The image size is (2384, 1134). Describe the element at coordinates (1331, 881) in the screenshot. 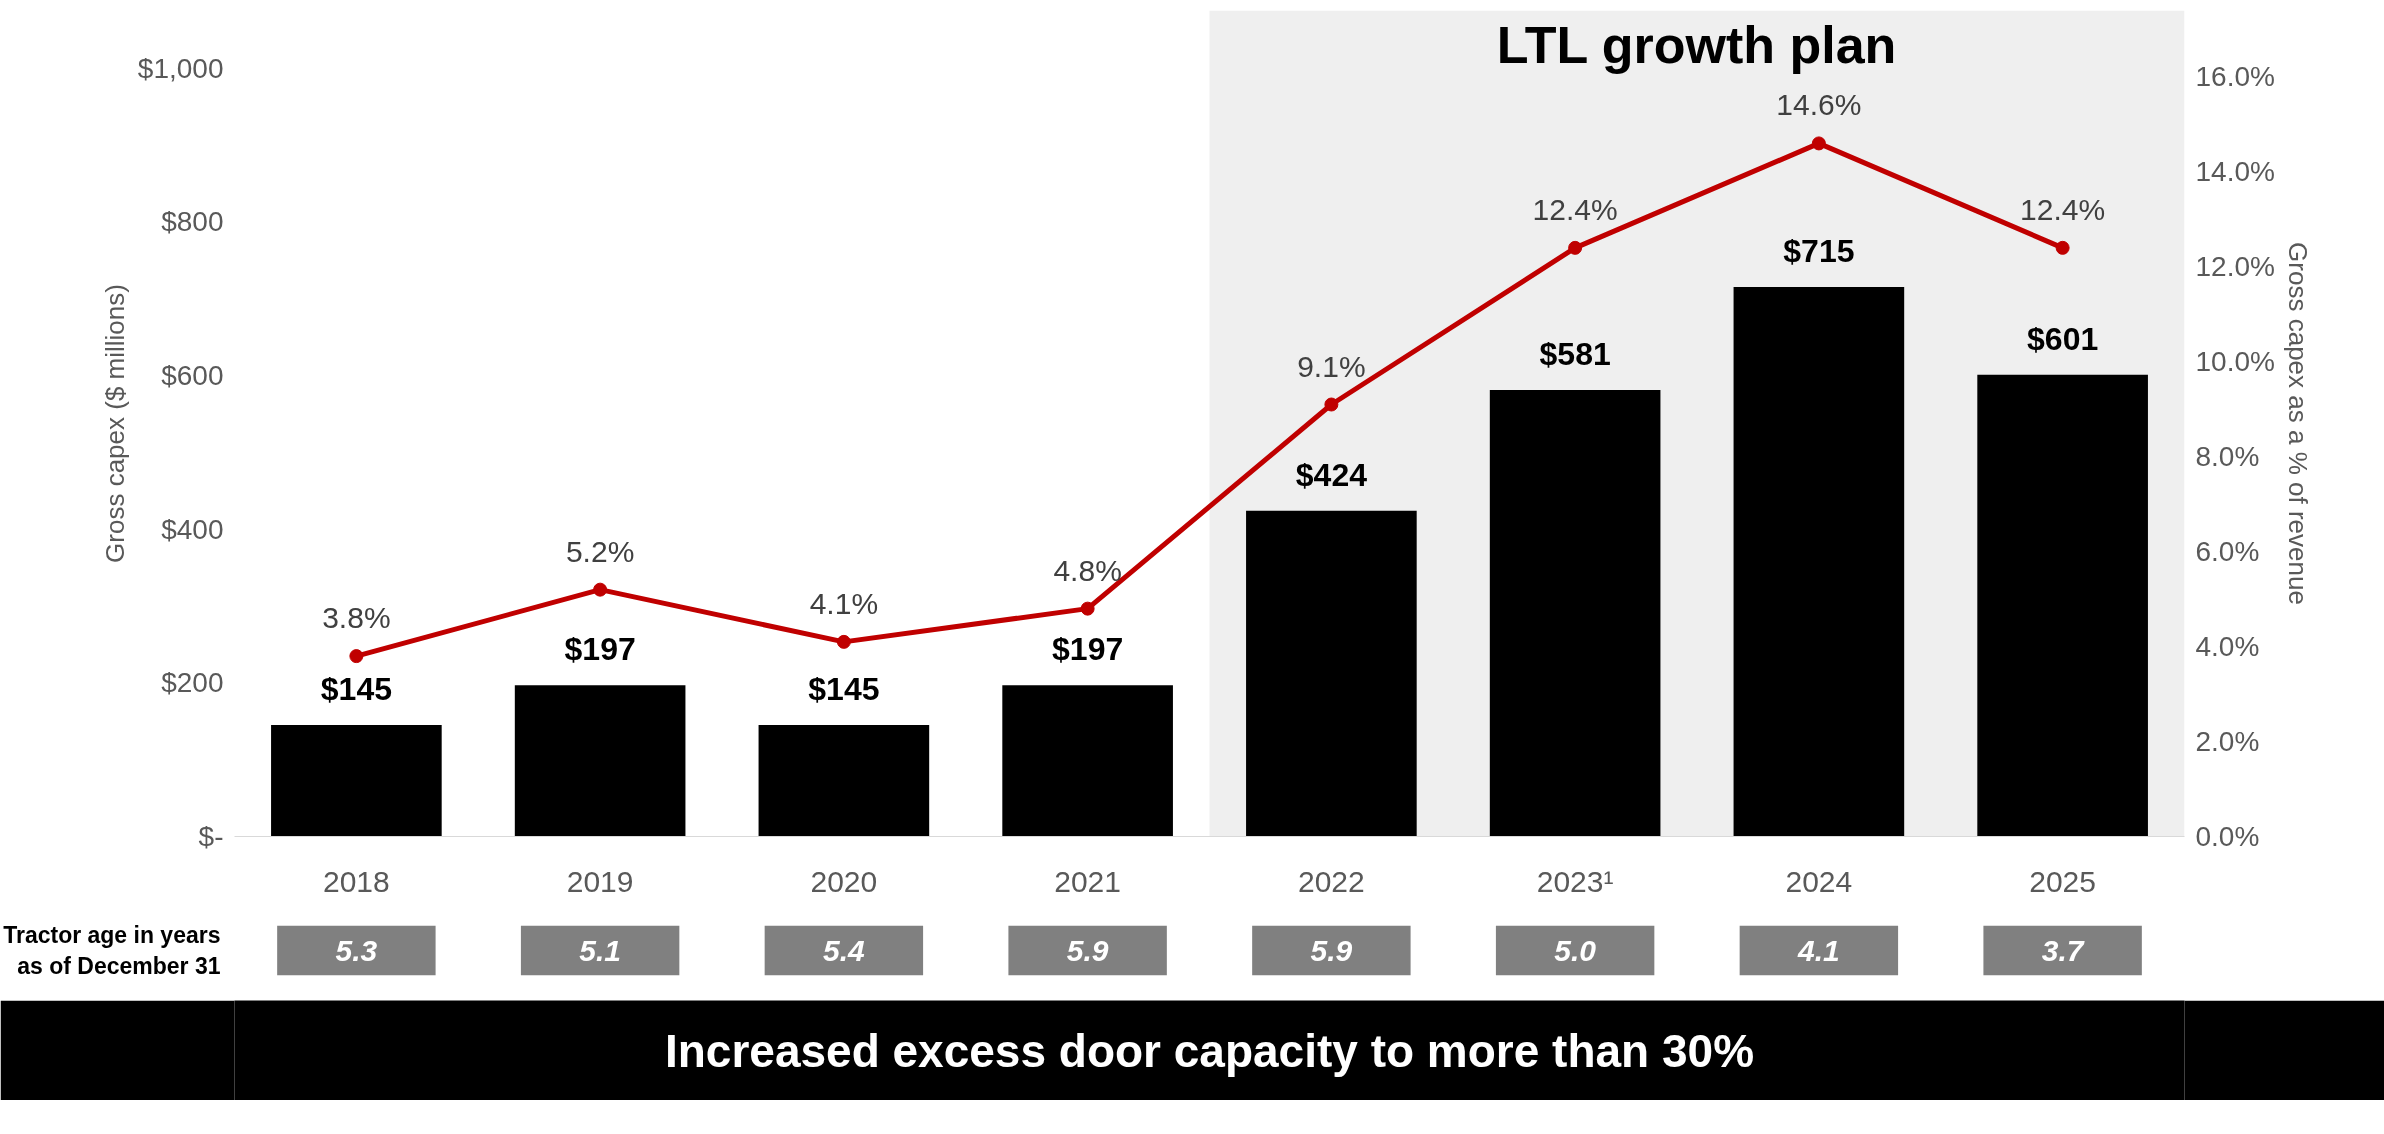

I see `x-tick-label: 2022` at that location.